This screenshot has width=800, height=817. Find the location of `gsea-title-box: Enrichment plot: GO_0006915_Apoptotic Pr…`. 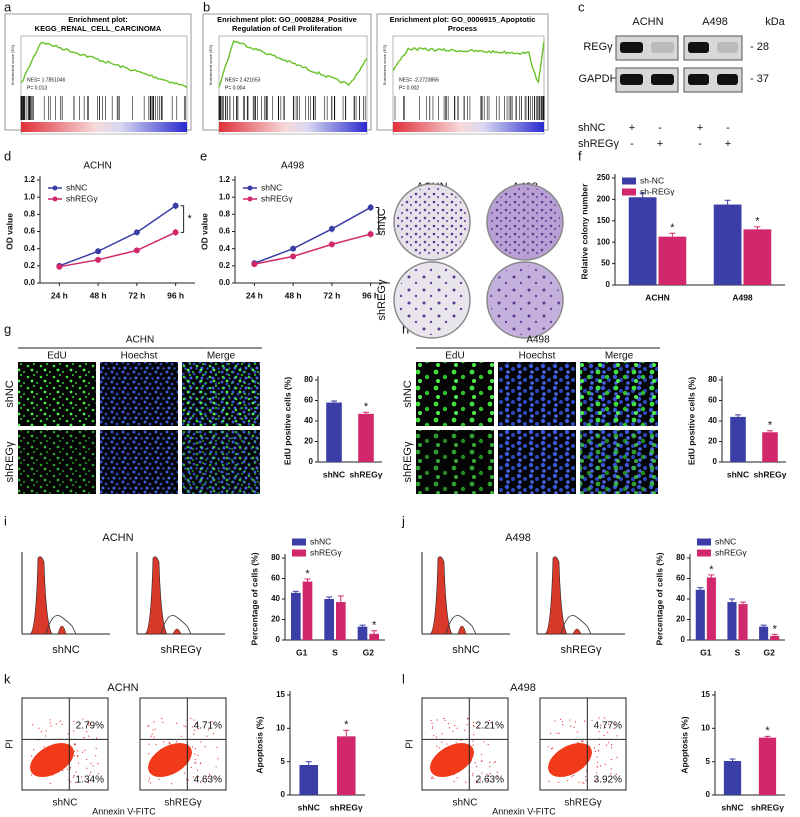

gsea-title-box: Enrichment plot: GO_0006915_Apoptotic Pr… is located at coordinates (463, 24).